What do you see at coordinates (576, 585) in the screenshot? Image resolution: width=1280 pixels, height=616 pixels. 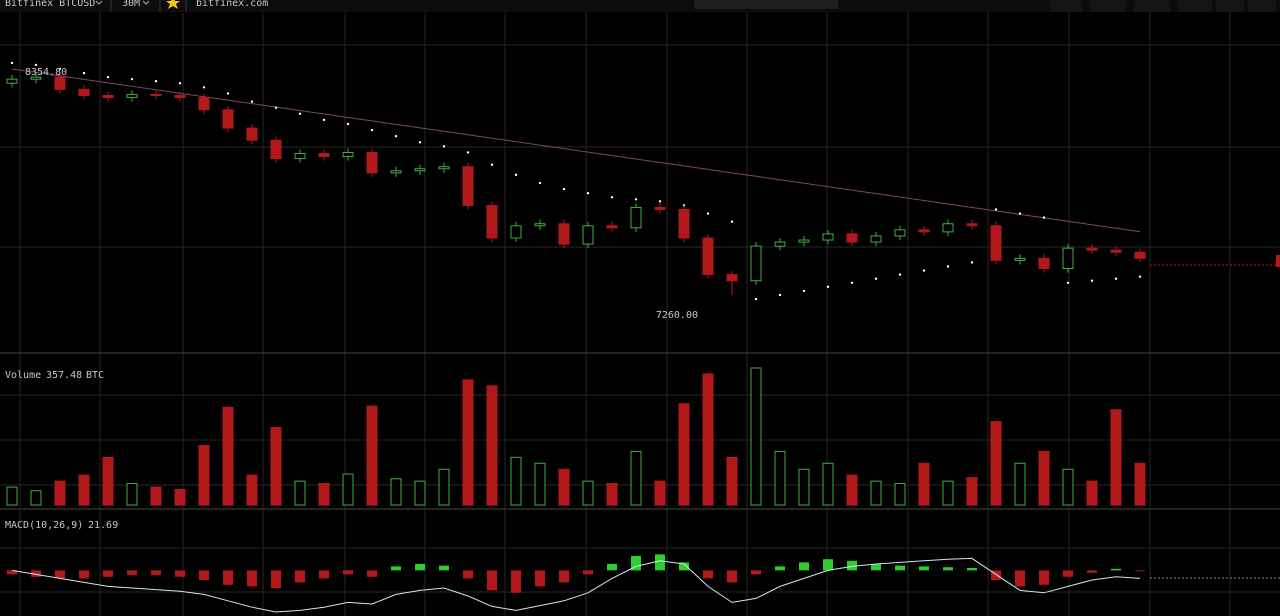 I see `macd-line` at bounding box center [576, 585].